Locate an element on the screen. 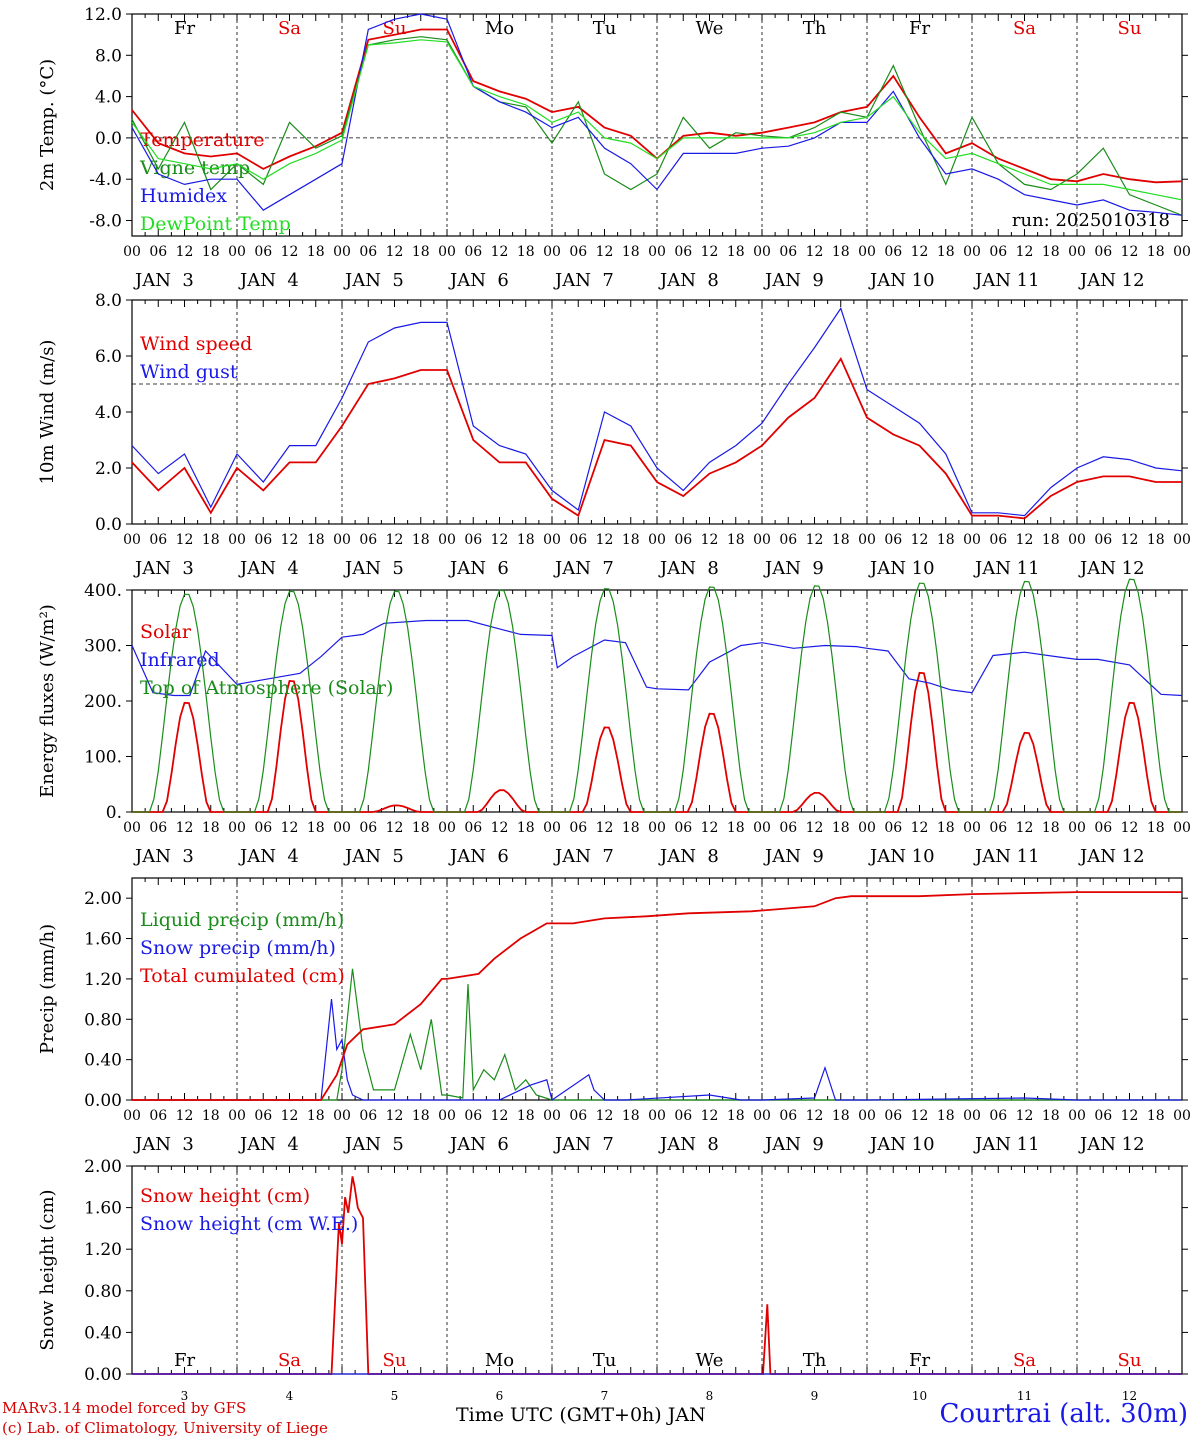  x-day-number: 12 is located at coordinates (1129, 1396).